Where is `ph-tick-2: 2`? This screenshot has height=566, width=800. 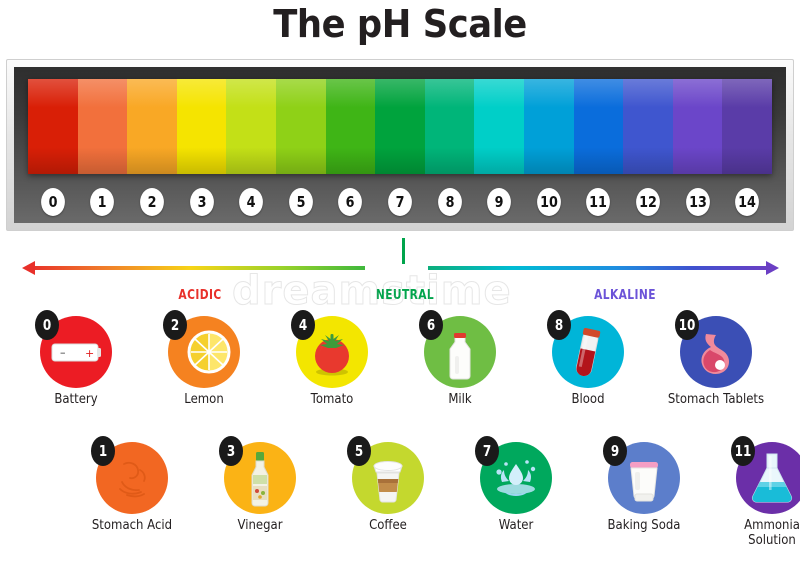
ph-tick-2: 2 is located at coordinates (152, 202).